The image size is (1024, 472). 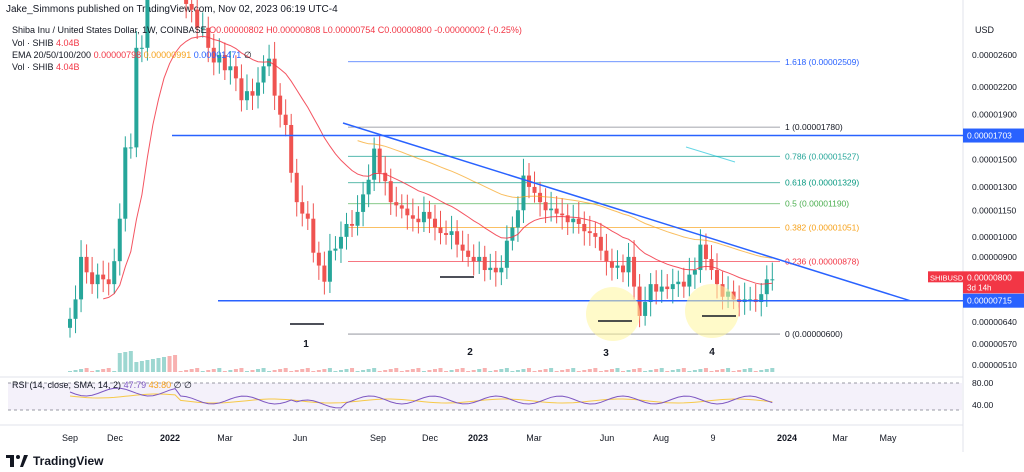 I want to click on y-tick-0: 0.00002600, so click(x=994, y=55).